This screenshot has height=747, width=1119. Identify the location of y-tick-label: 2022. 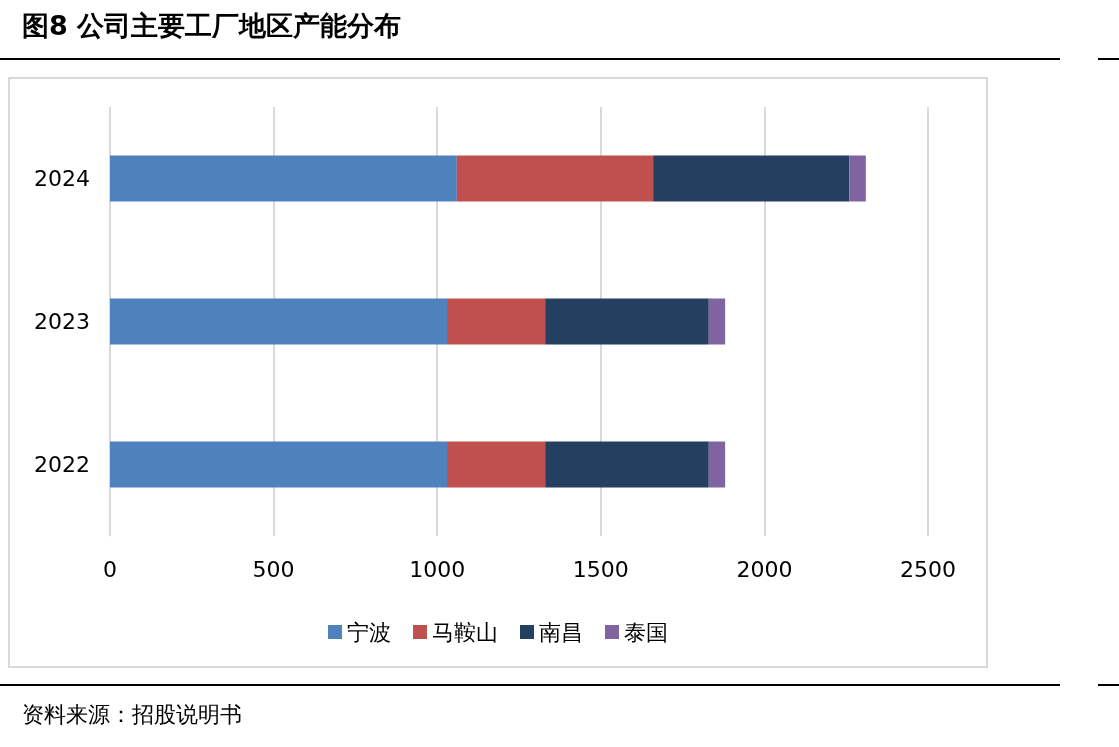
(62, 464).